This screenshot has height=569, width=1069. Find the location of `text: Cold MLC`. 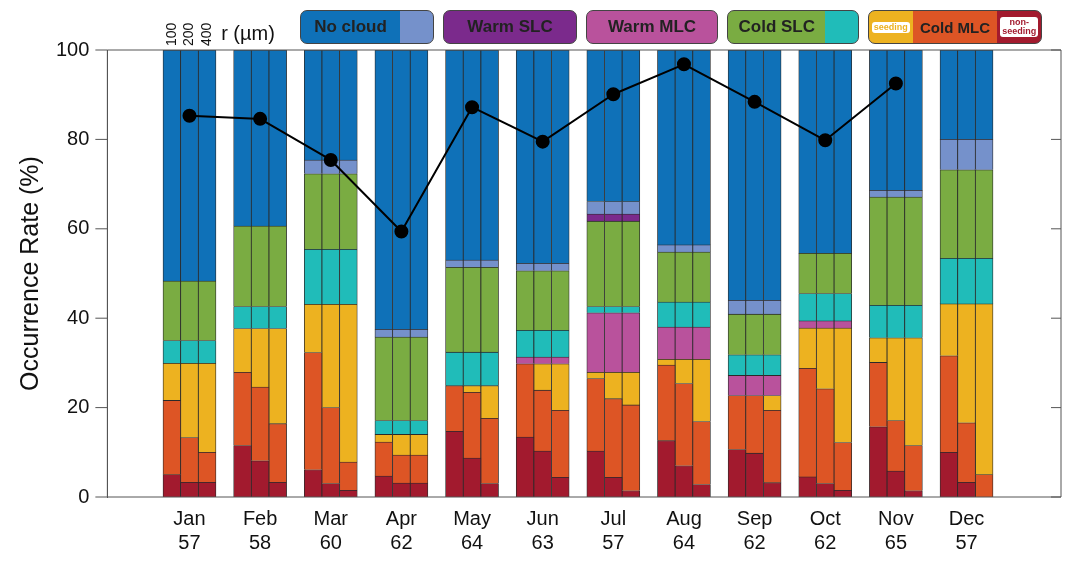

text: Cold MLC is located at coordinates (955, 27).